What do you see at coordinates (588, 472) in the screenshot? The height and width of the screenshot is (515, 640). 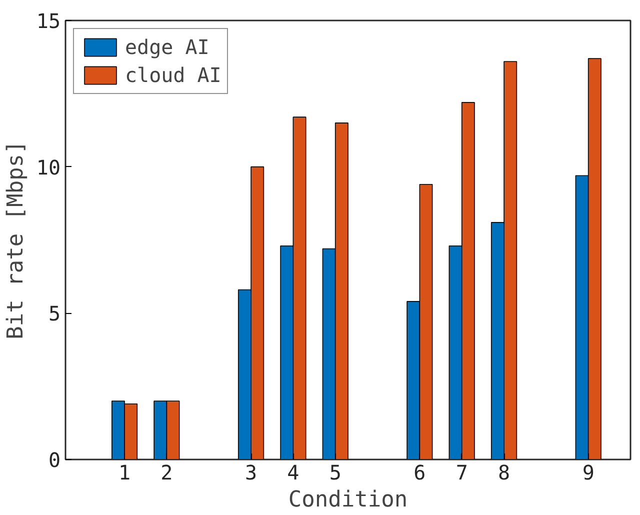 I see `x-tick-label: 9` at bounding box center [588, 472].